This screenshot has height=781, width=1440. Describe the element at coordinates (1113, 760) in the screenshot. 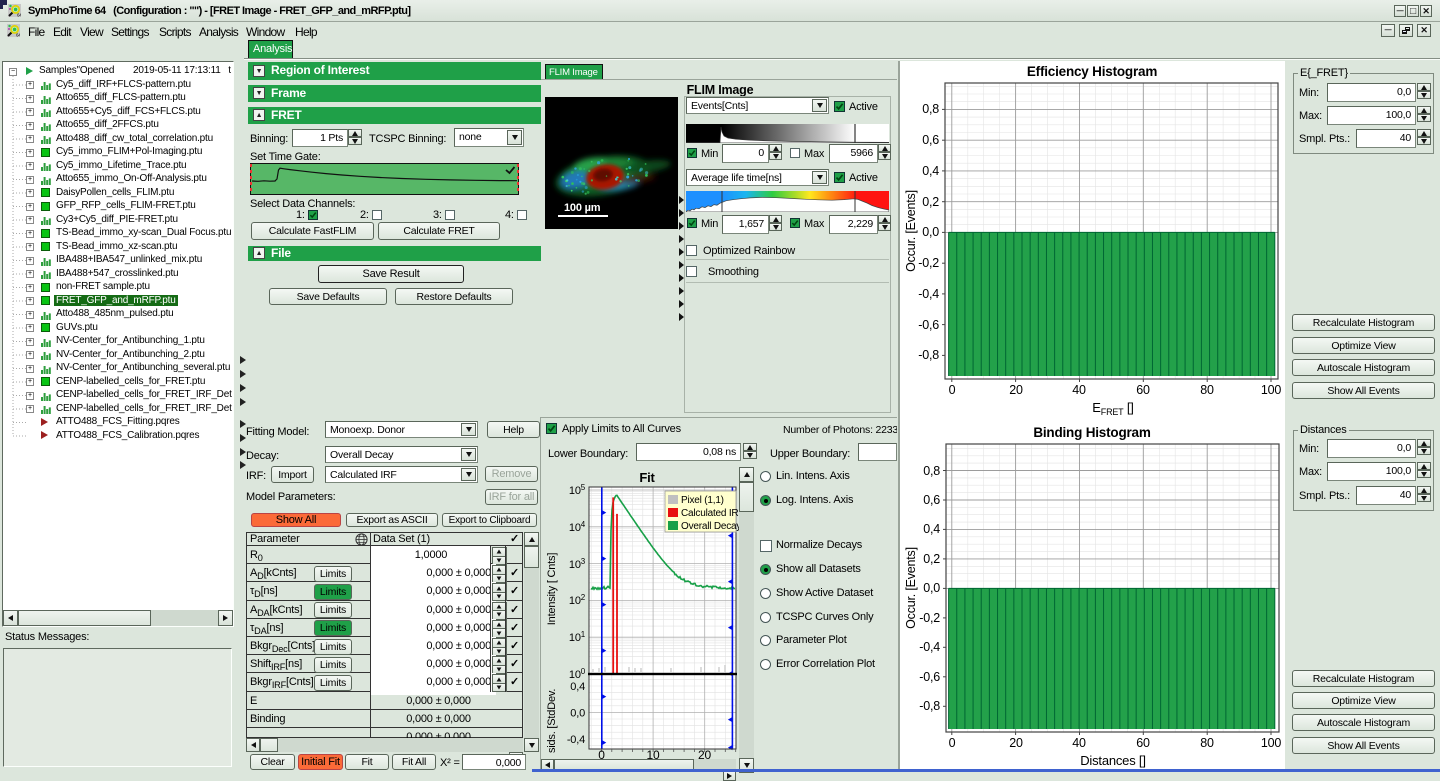

I see `svg-text: Distances []` at that location.